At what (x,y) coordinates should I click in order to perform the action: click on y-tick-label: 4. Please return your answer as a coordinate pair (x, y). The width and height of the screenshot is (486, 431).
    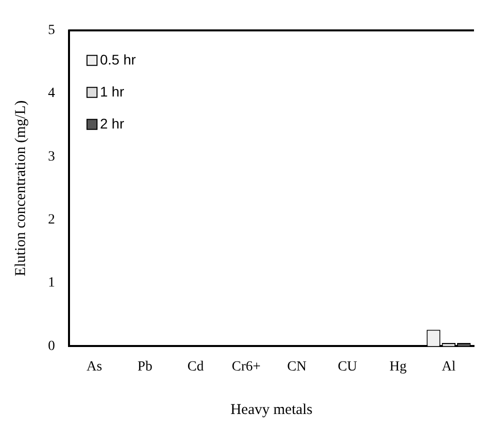
    Looking at the image, I should click on (51, 94).